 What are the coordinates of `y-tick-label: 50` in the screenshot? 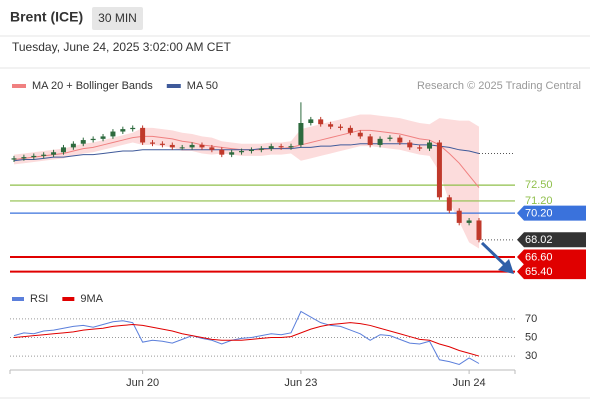 It's located at (531, 337).